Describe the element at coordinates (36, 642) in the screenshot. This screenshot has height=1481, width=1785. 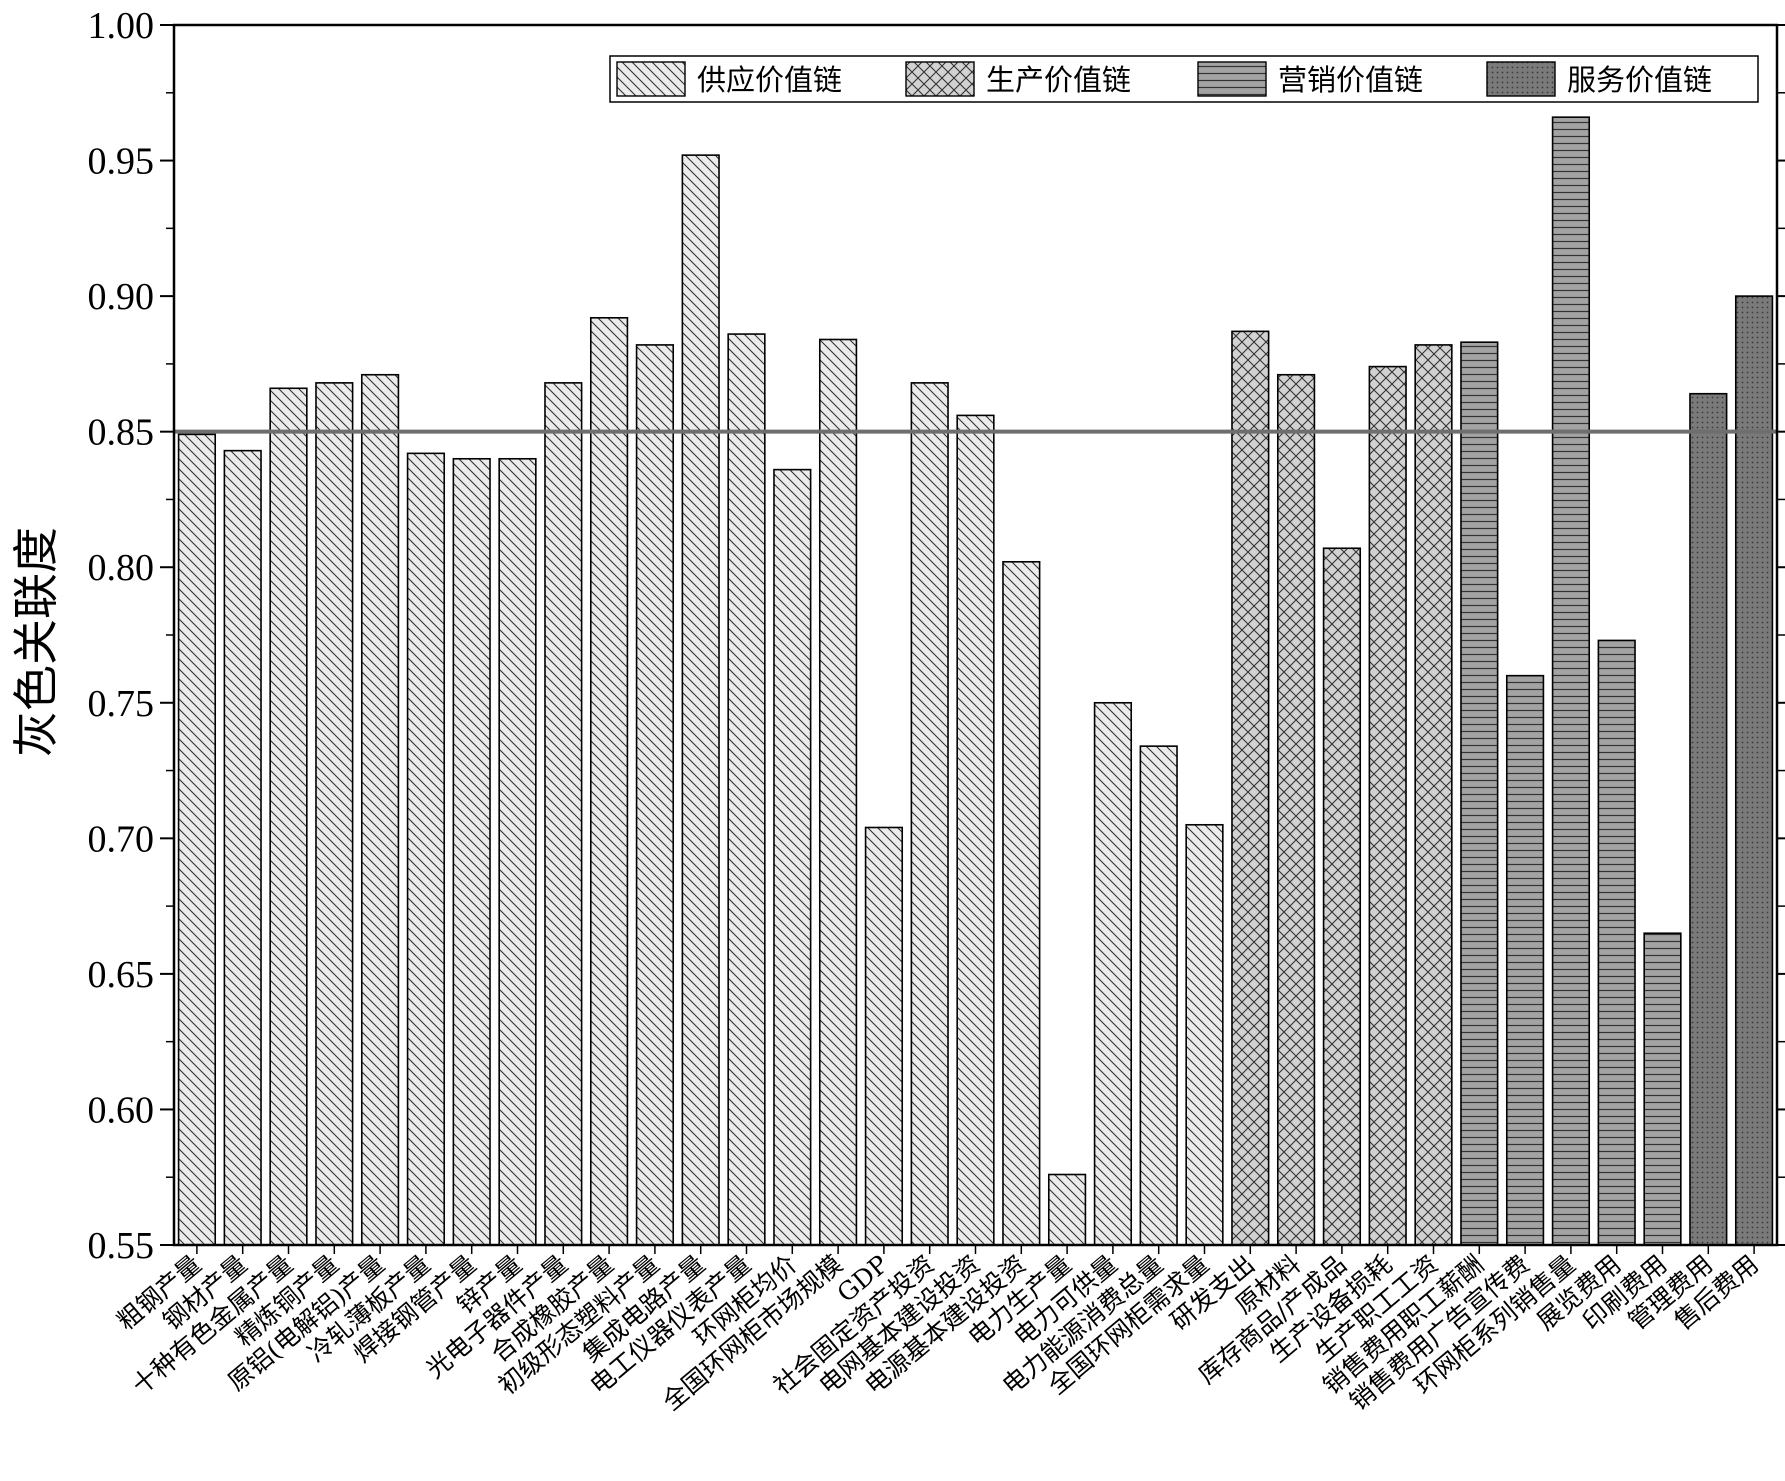
I see `y-axis-label: 灰色关联度` at that location.